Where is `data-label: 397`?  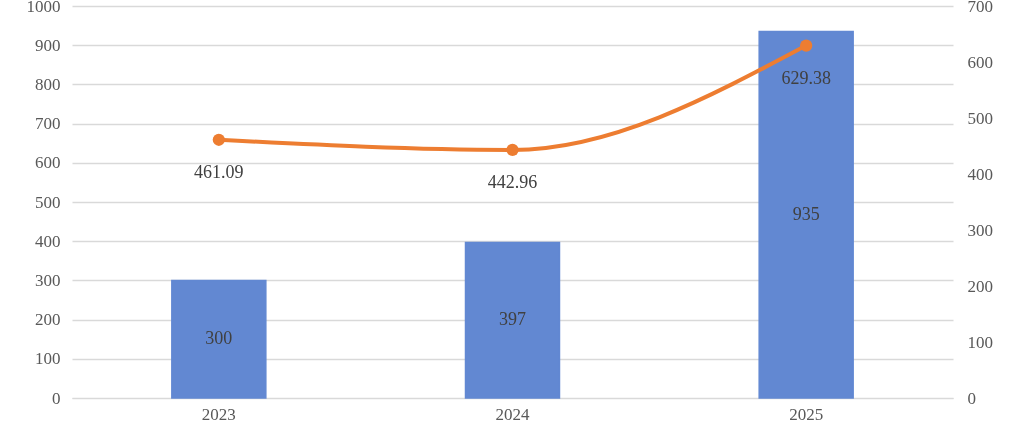 data-label: 397 is located at coordinates (512, 319).